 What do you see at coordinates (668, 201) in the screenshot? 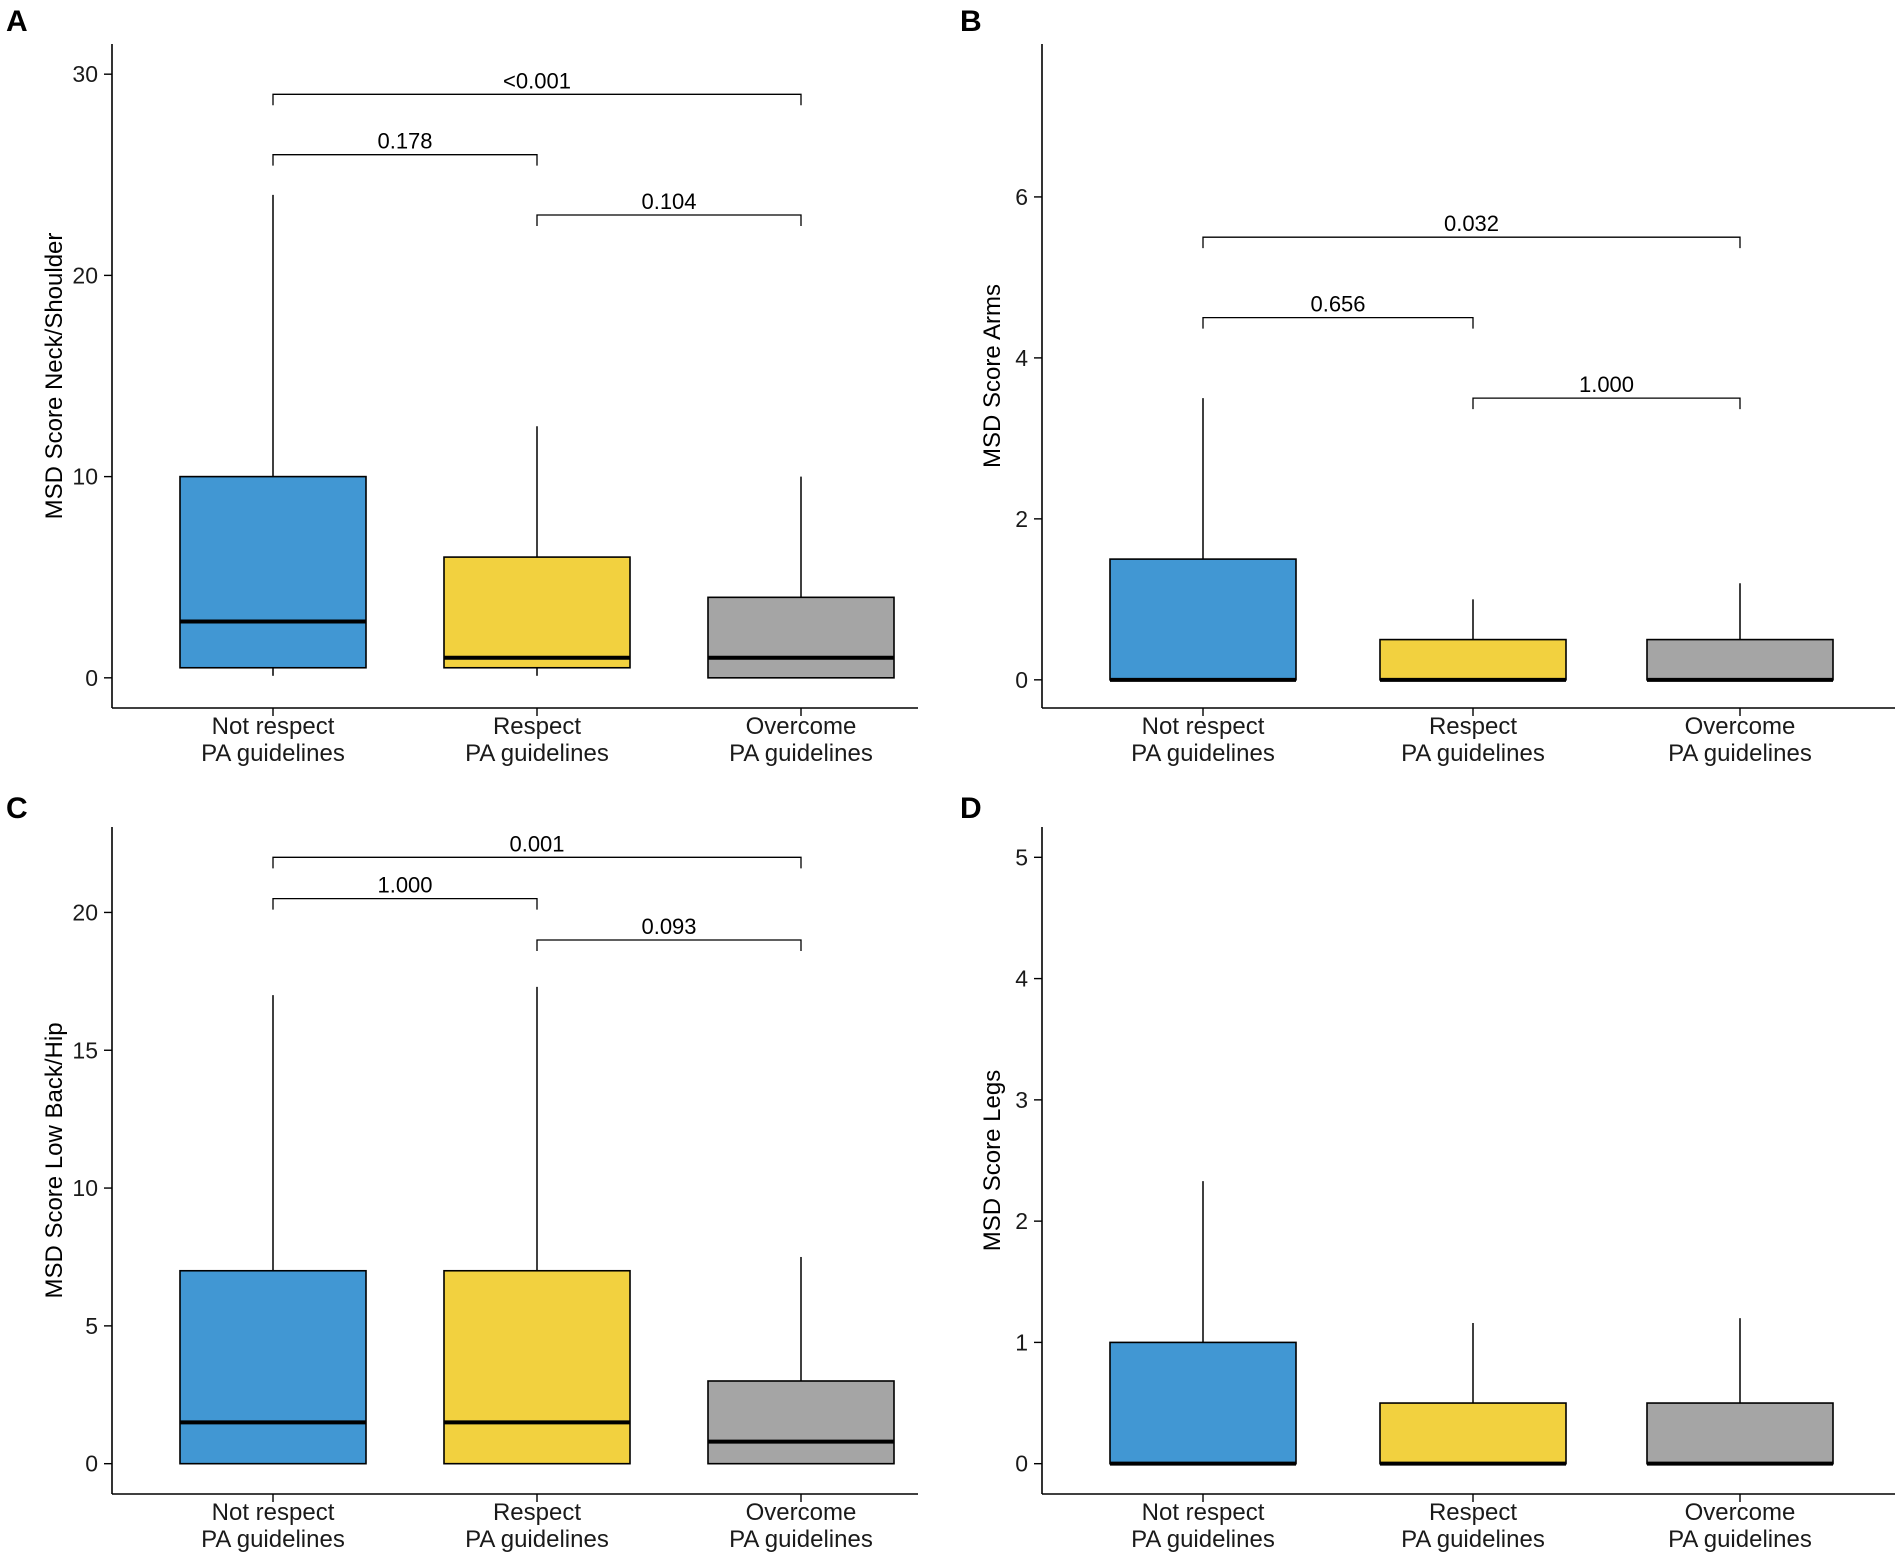
I see `p-value-label: 0.104` at bounding box center [668, 201].